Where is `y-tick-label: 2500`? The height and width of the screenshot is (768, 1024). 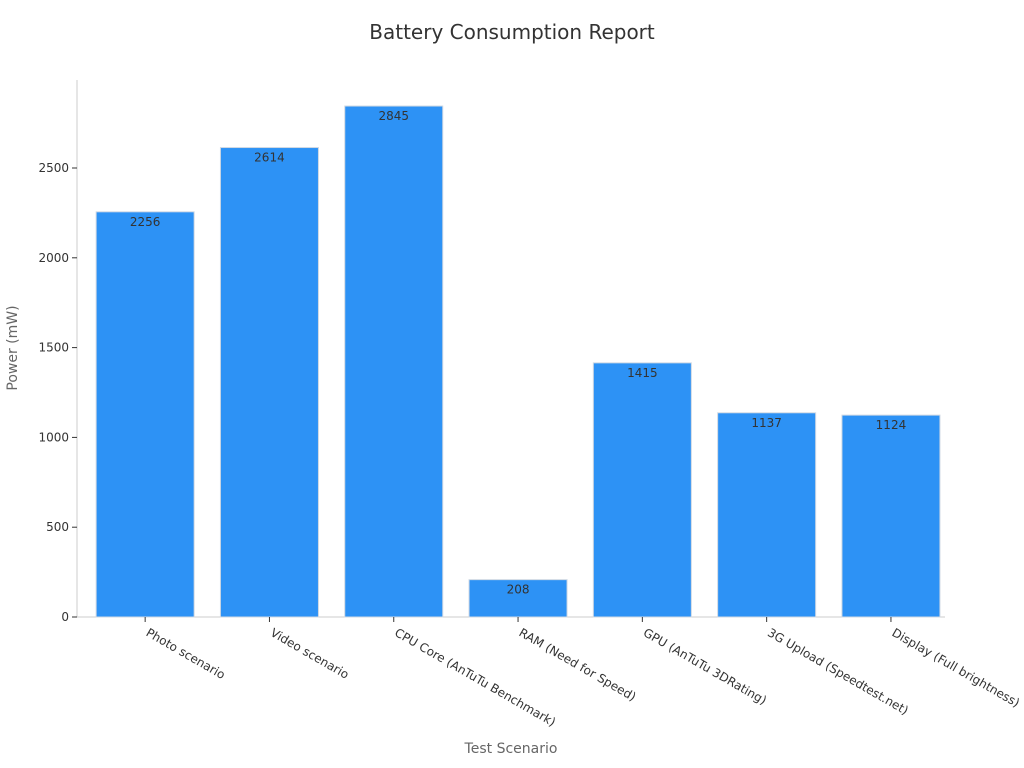
y-tick-label: 2500 is located at coordinates (53, 168).